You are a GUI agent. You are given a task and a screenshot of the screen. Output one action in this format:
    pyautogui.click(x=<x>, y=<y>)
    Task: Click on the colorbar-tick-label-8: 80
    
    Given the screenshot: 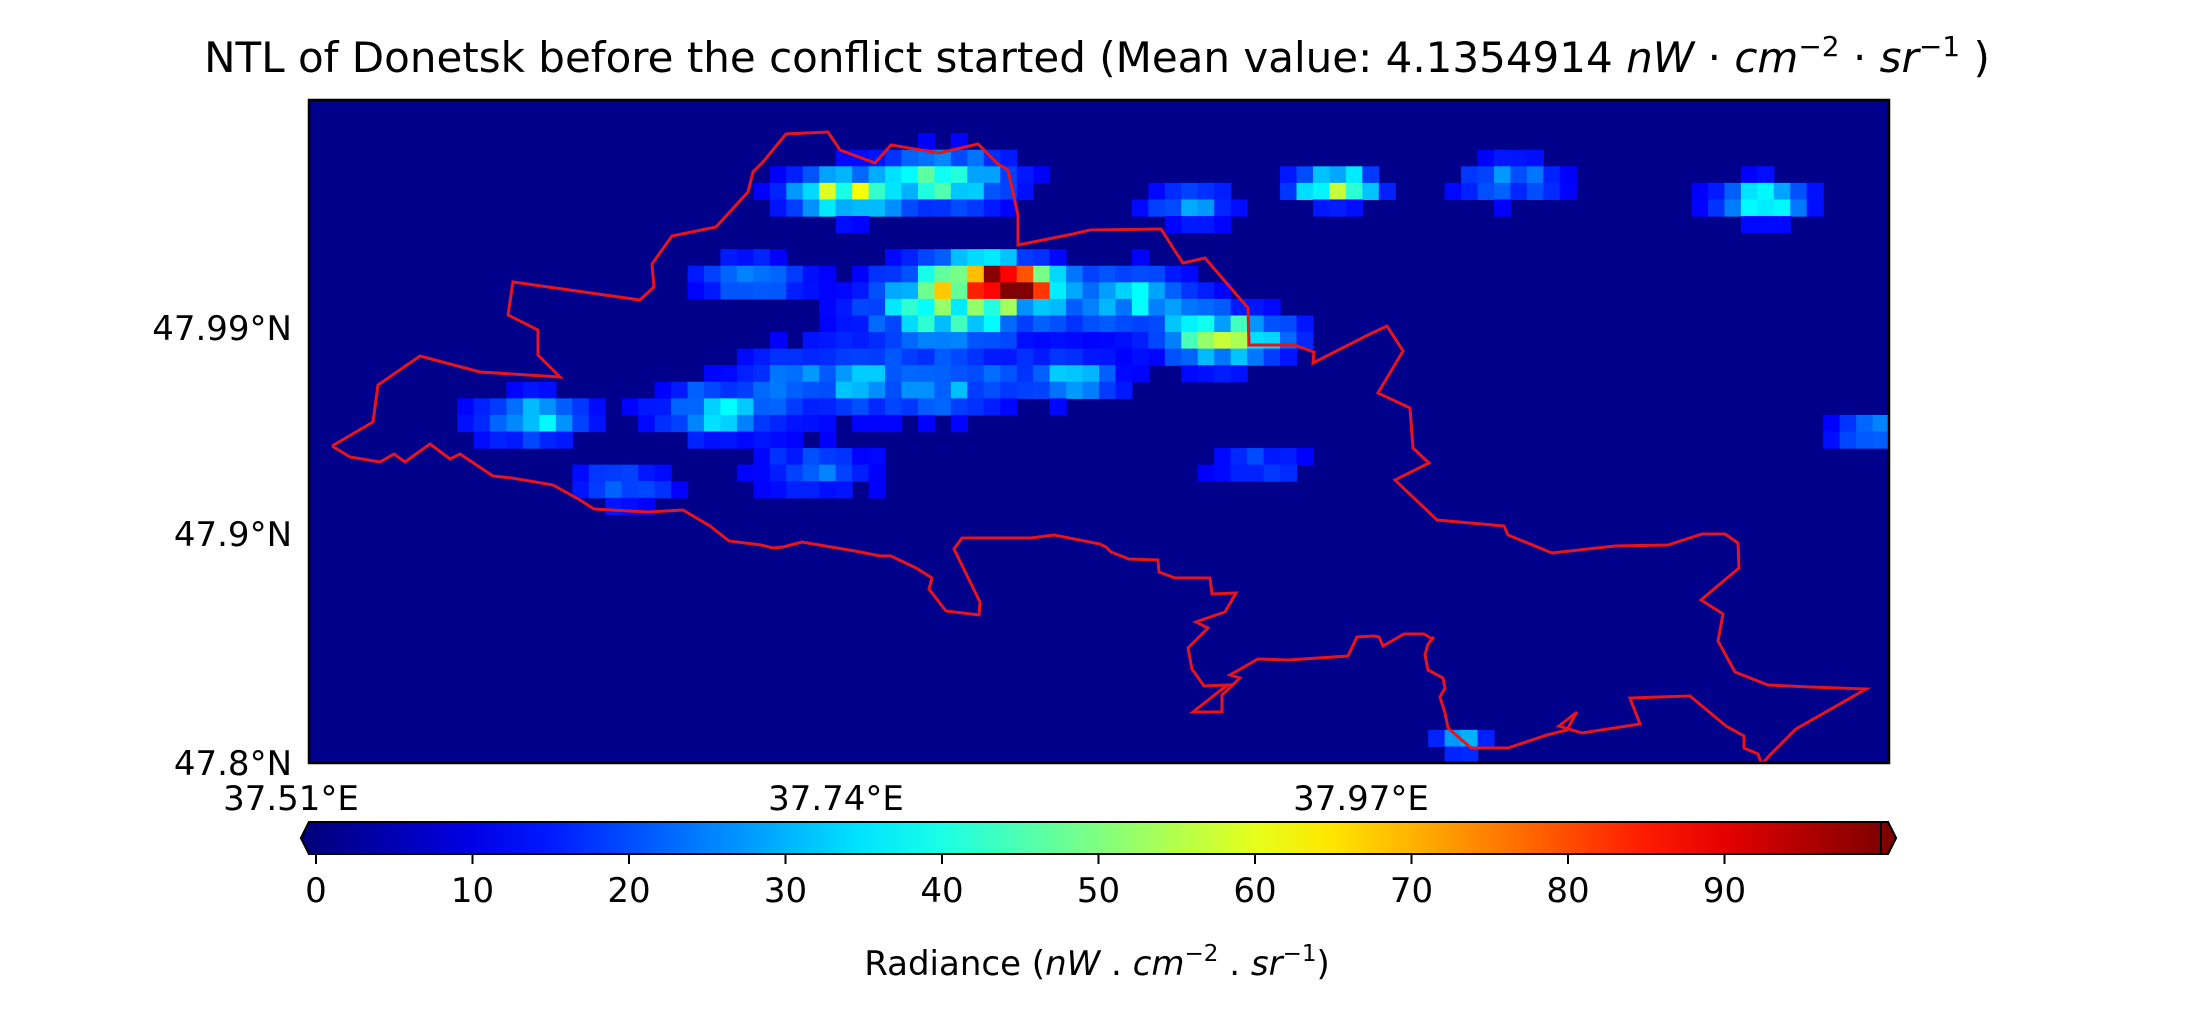 What is the action you would take?
    pyautogui.click(x=1567, y=891)
    